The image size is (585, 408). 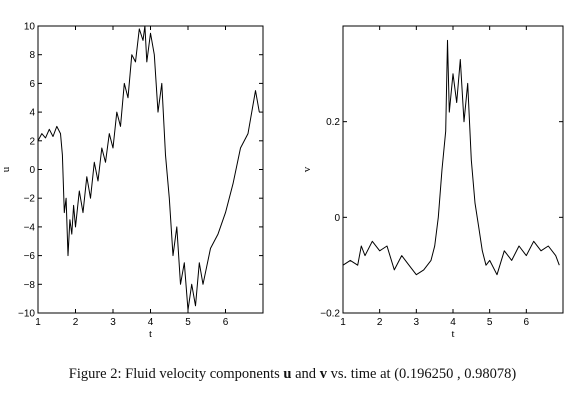 What do you see at coordinates (30, 227) in the screenshot?
I see `y-tick-label: −4` at bounding box center [30, 227].